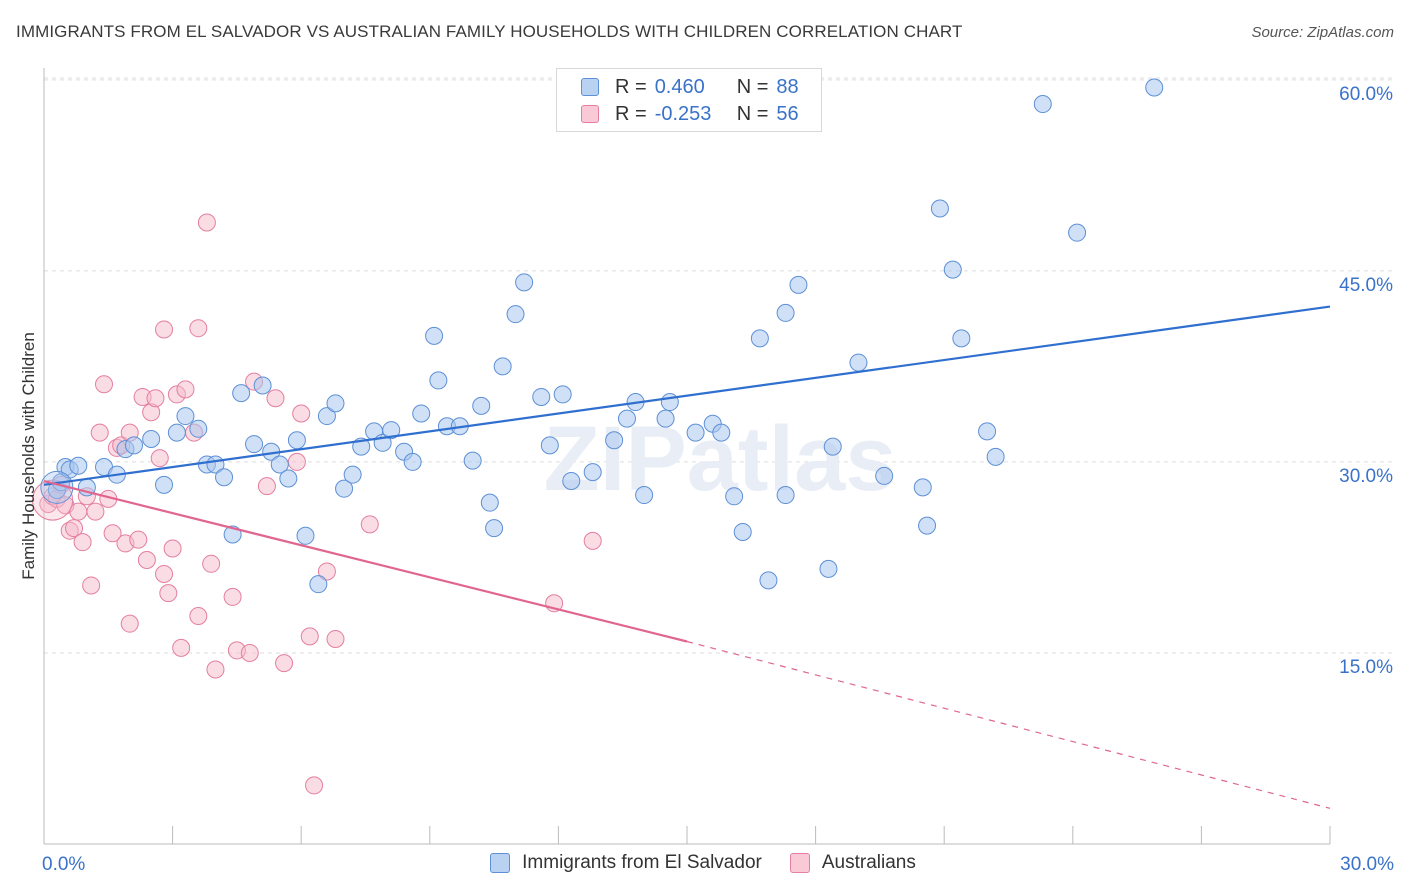 Image resolution: width=1406 pixels, height=892 pixels. Describe the element at coordinates (28, 456) in the screenshot. I see `y-axis-label: Family Households with Children` at that location.